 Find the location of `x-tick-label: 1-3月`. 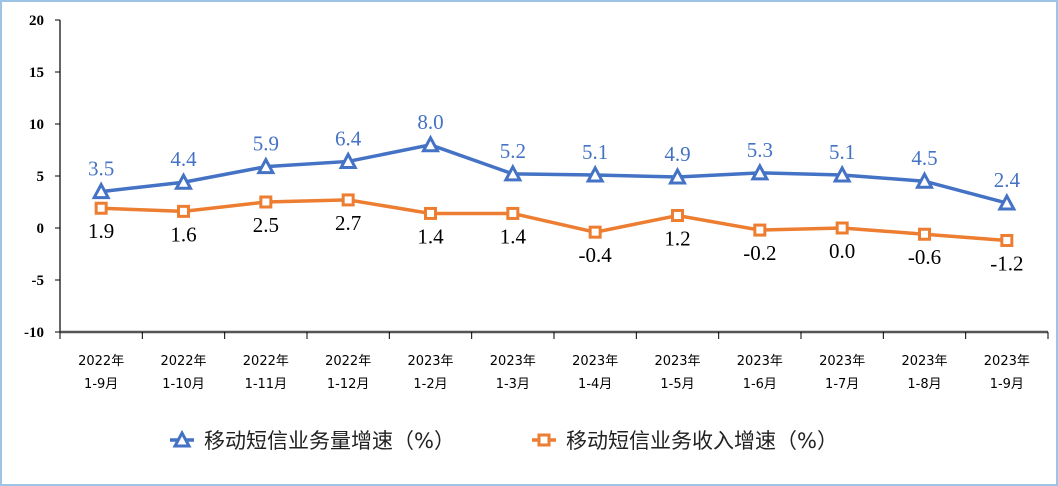

x-tick-label: 1-3月 is located at coordinates (513, 384).